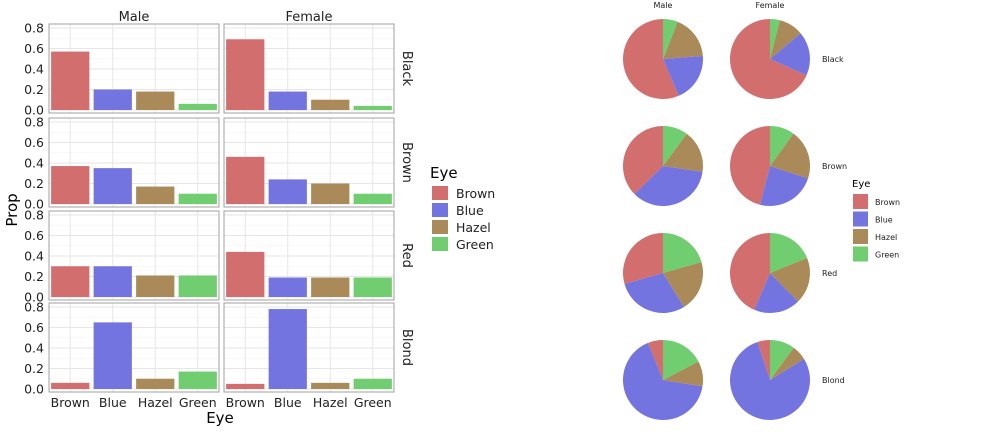 The image size is (1008, 432). Describe the element at coordinates (860, 201) in the screenshot. I see `pie-legend-swatch-brown` at that location.